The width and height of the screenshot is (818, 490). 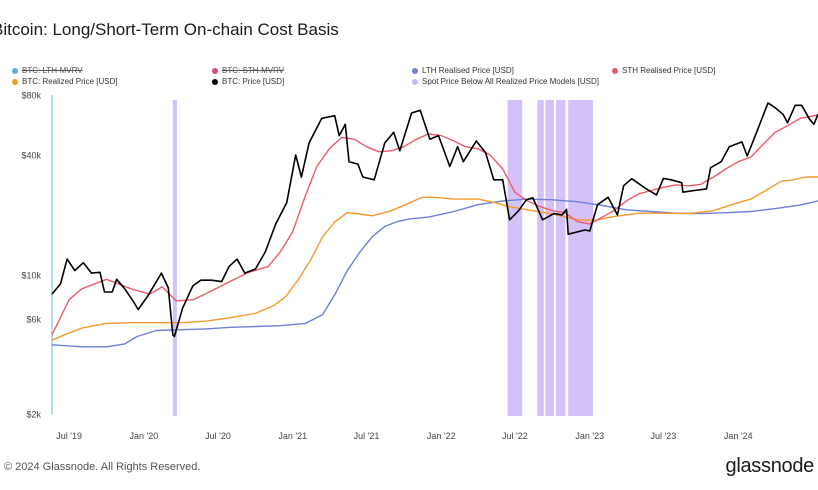 I want to click on legend-item-sth-price: STH Realised Price [USD], so click(x=663, y=70).